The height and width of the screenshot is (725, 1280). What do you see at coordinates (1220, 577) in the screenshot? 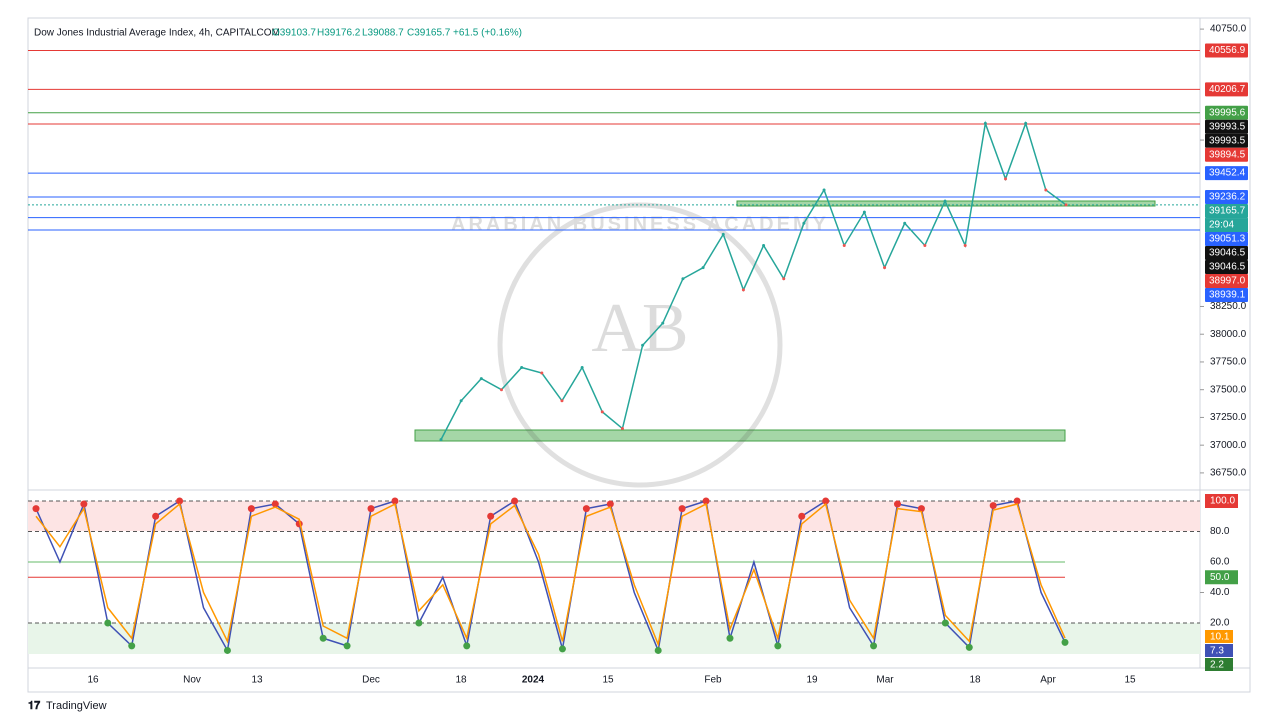
I see `osc-tick-label: 50.0` at bounding box center [1220, 577].